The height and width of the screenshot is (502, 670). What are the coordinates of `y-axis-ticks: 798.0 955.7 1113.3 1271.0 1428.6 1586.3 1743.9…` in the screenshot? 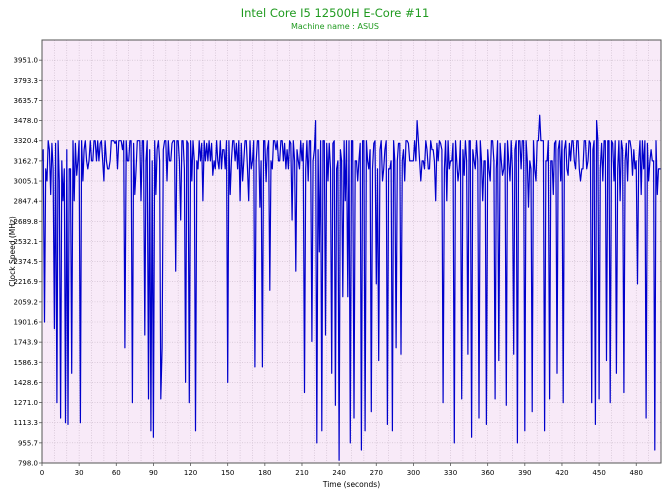 It's located at (28, 262).